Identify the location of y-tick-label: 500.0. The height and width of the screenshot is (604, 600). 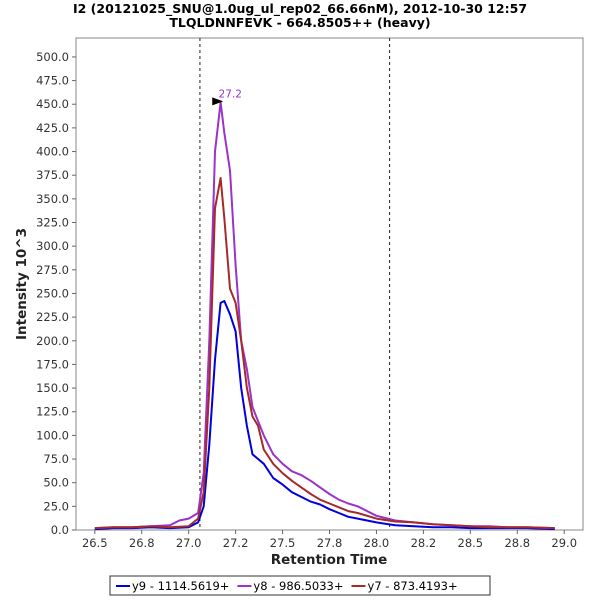
(52, 57).